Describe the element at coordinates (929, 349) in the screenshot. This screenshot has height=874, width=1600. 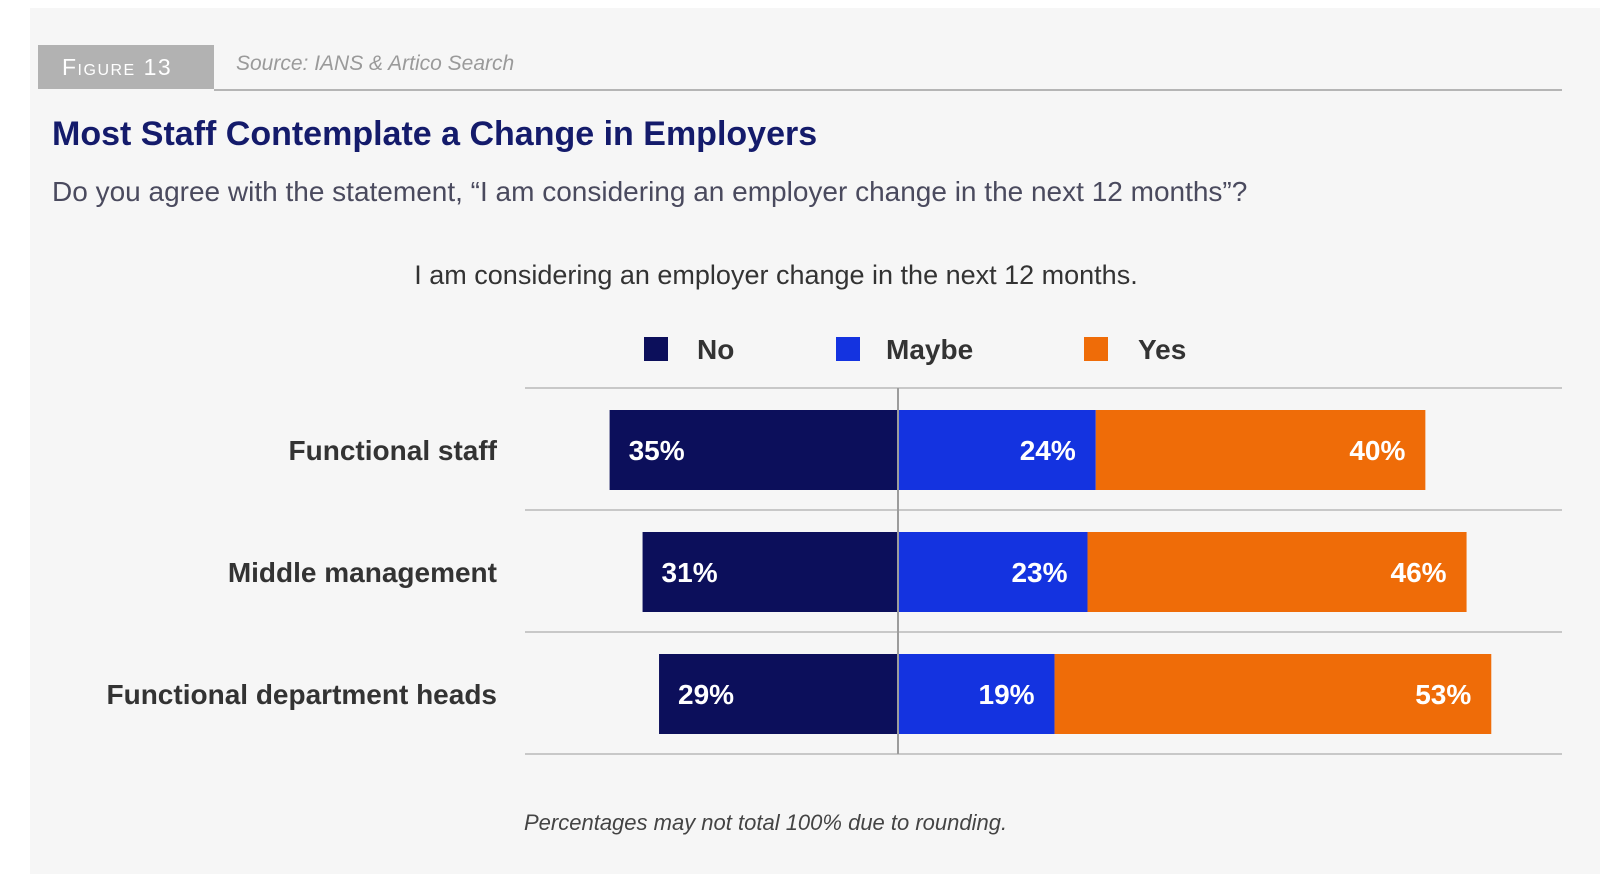
I see `legend-label-maybe: Maybe` at that location.